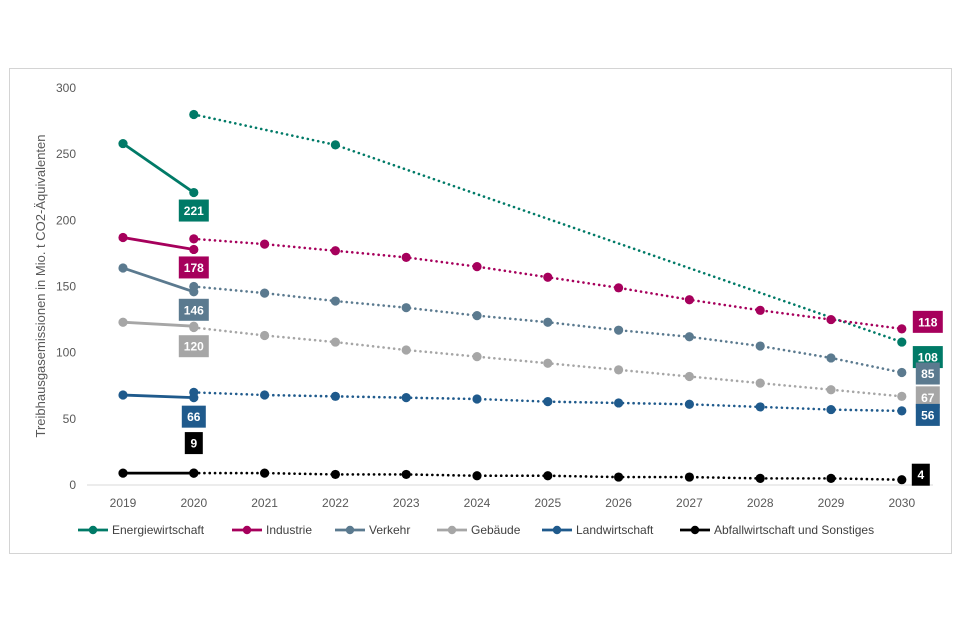 This screenshot has width=961, height=641. I want to click on legend-item: Abfallwirtschaft und Sonstiges, so click(777, 530).